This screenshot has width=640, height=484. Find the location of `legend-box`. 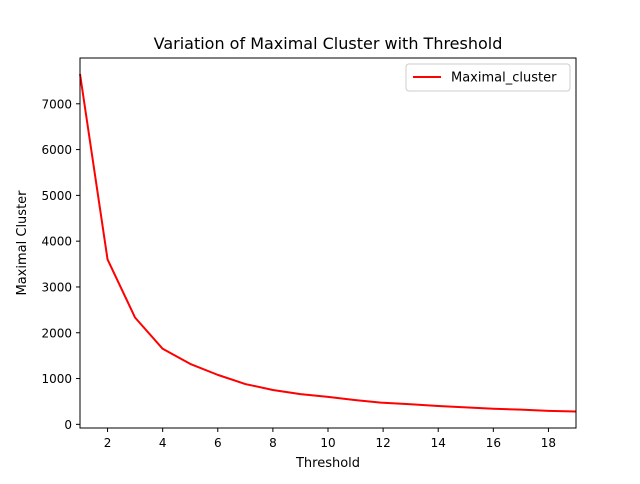

legend-box is located at coordinates (488, 77).